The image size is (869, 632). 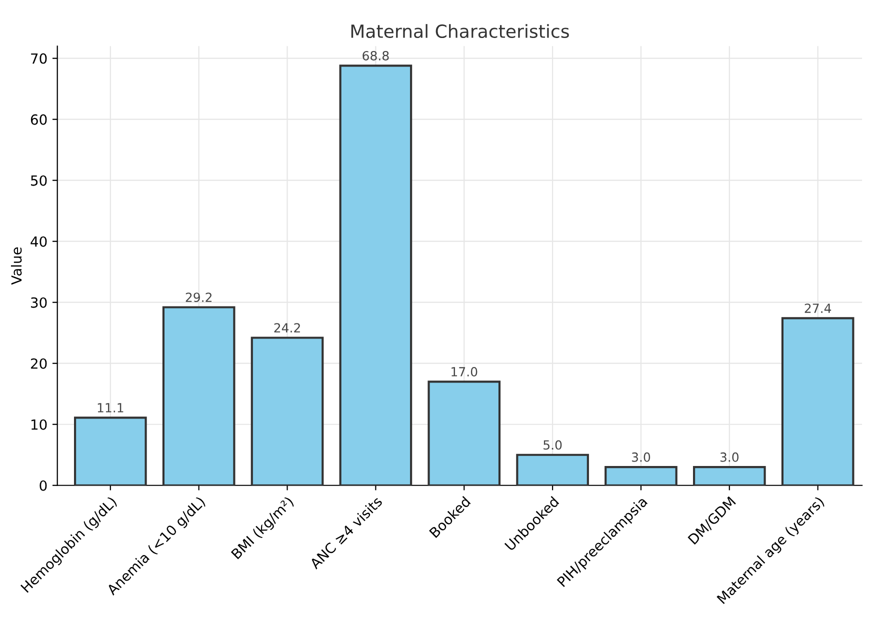 What do you see at coordinates (460, 31) in the screenshot?
I see `chart-title: Maternal Characteristics` at bounding box center [460, 31].